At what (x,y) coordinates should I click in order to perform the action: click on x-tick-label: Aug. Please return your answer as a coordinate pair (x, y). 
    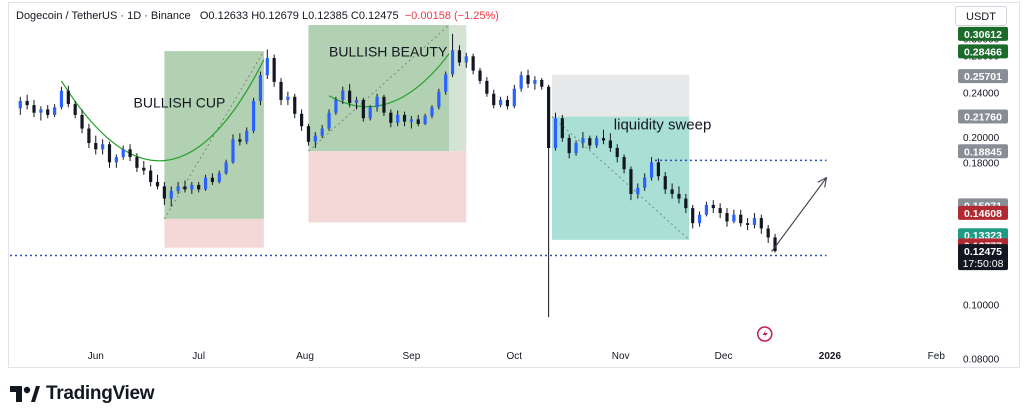
    Looking at the image, I should click on (305, 356).